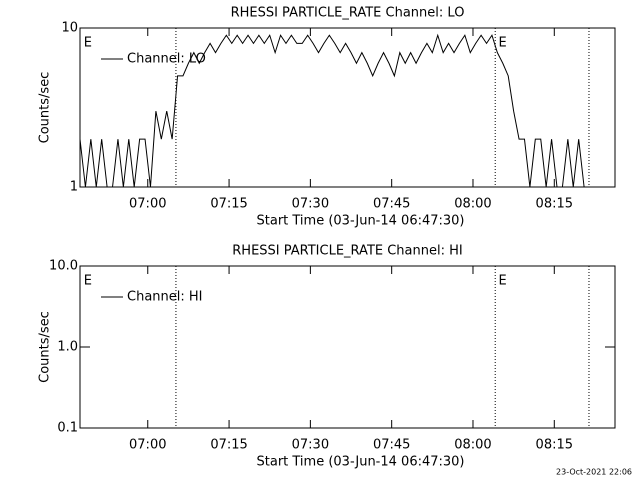  I want to click on chart-title: RHESSI PARTICLE_RATE Channel: LO, so click(348, 13).